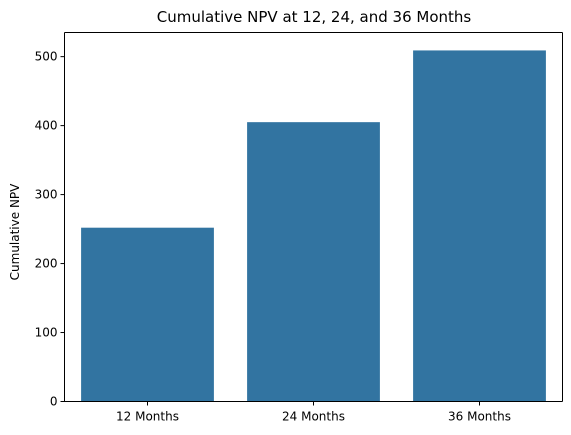 The height and width of the screenshot is (435, 571). Describe the element at coordinates (314, 17) in the screenshot. I see `chart-title: Cumulative NPV at 12, 24, and 36 Months` at that location.